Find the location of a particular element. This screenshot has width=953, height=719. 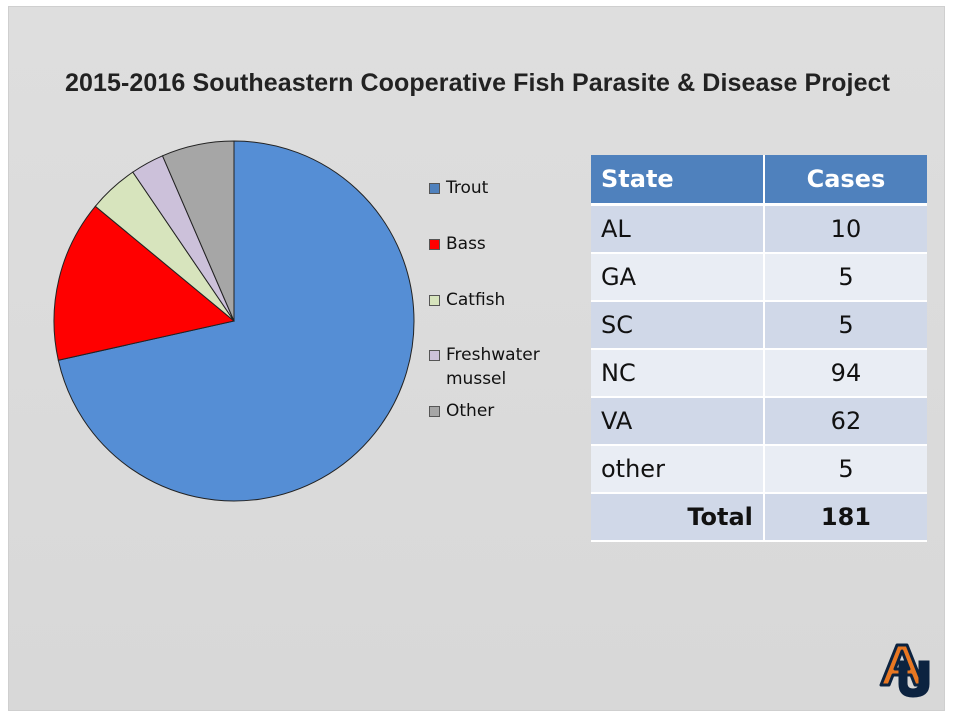

state-cell: GA is located at coordinates (678, 277).